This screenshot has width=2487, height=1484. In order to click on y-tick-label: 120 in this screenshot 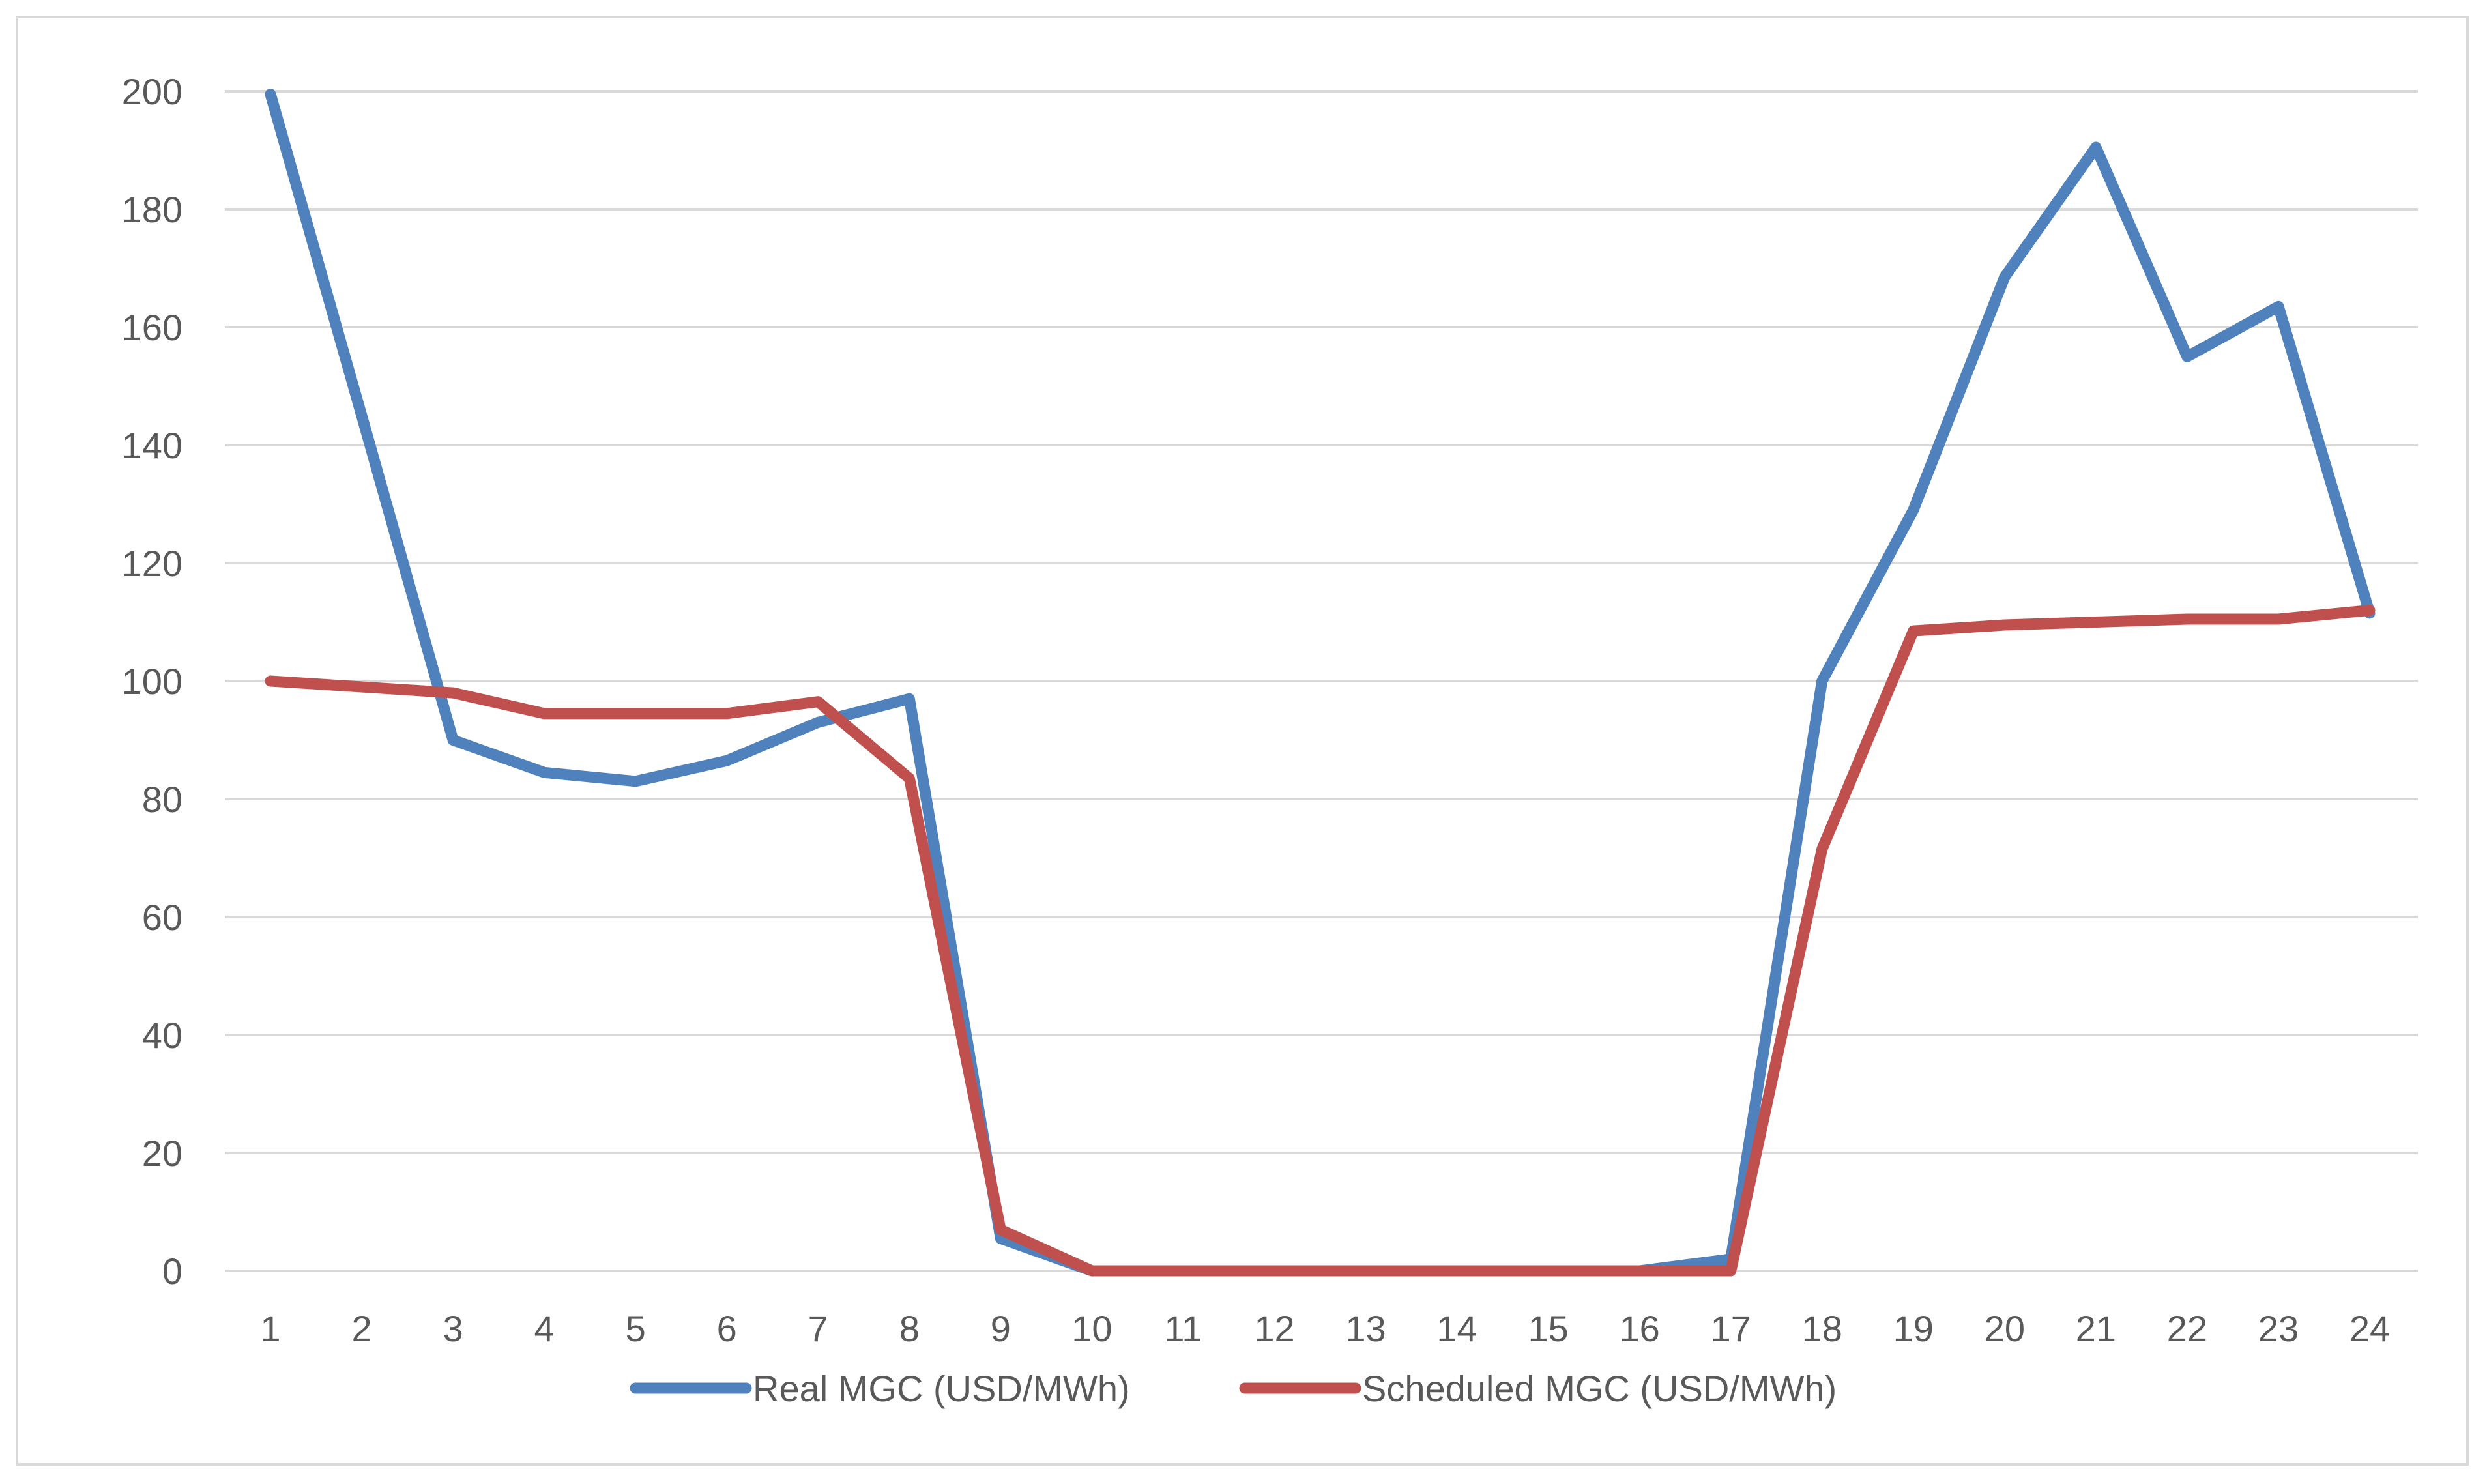, I will do `click(152, 563)`.